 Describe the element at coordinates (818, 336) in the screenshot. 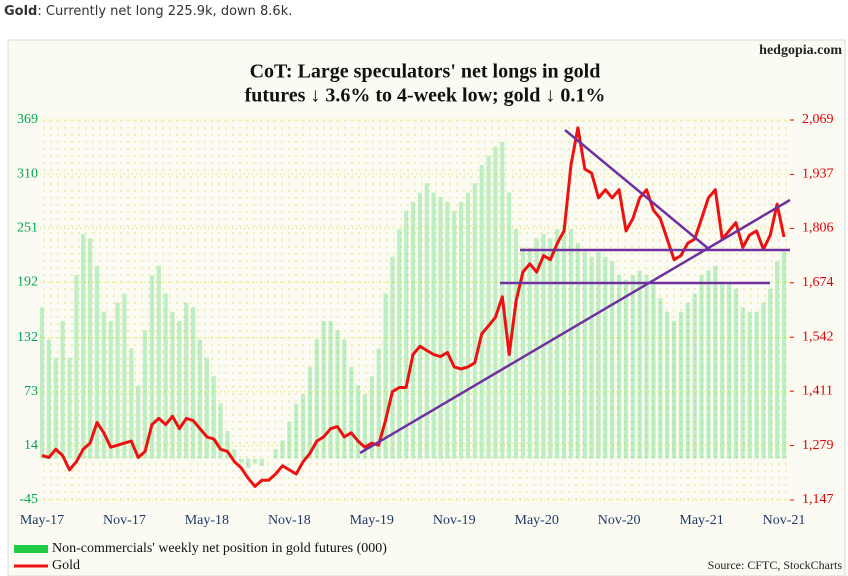

I see `y2-tick-label: 1,542` at that location.